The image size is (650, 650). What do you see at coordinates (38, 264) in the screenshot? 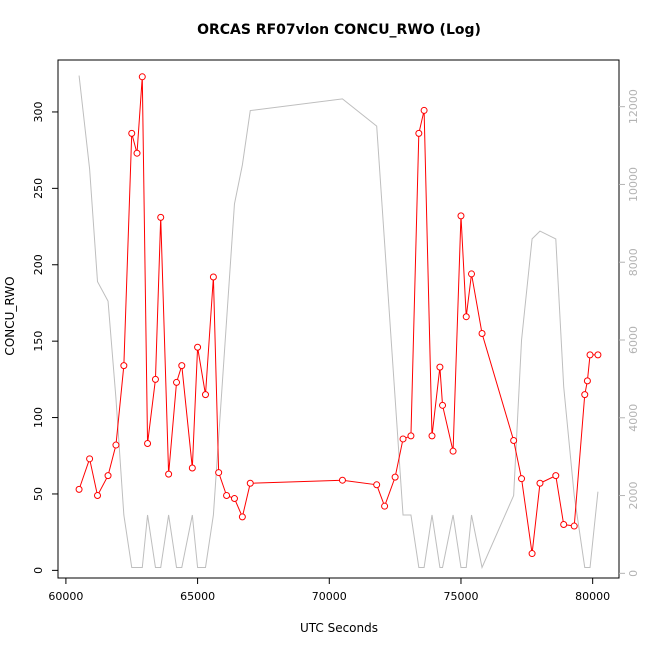
I see `y-tick-label-4: 200` at bounding box center [38, 264].